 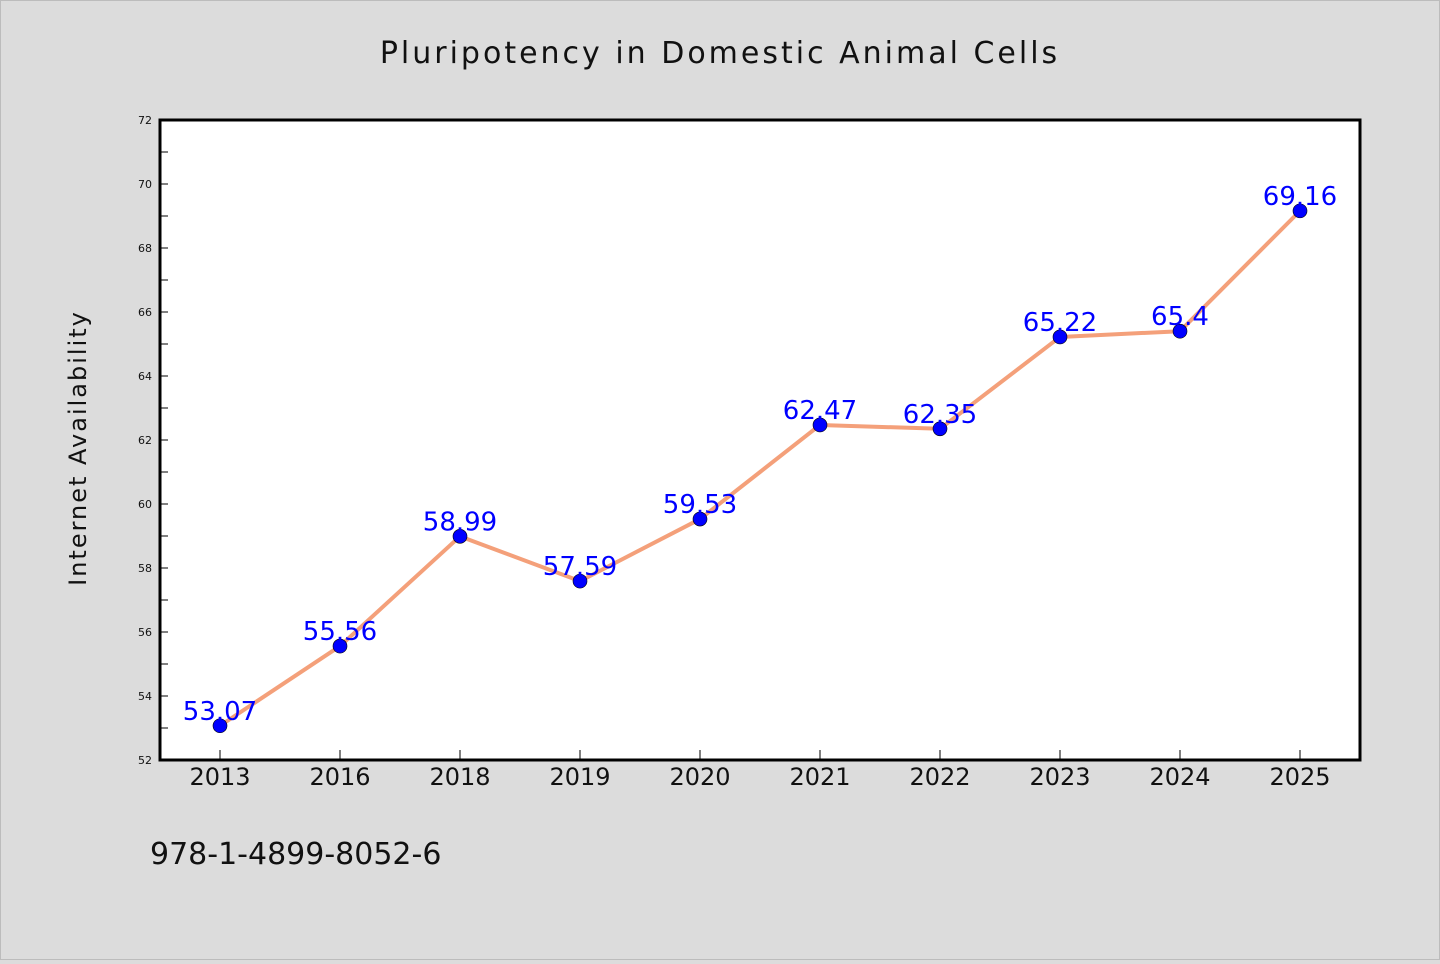 I want to click on x-tick-label: 2025, so click(x=1299, y=777).